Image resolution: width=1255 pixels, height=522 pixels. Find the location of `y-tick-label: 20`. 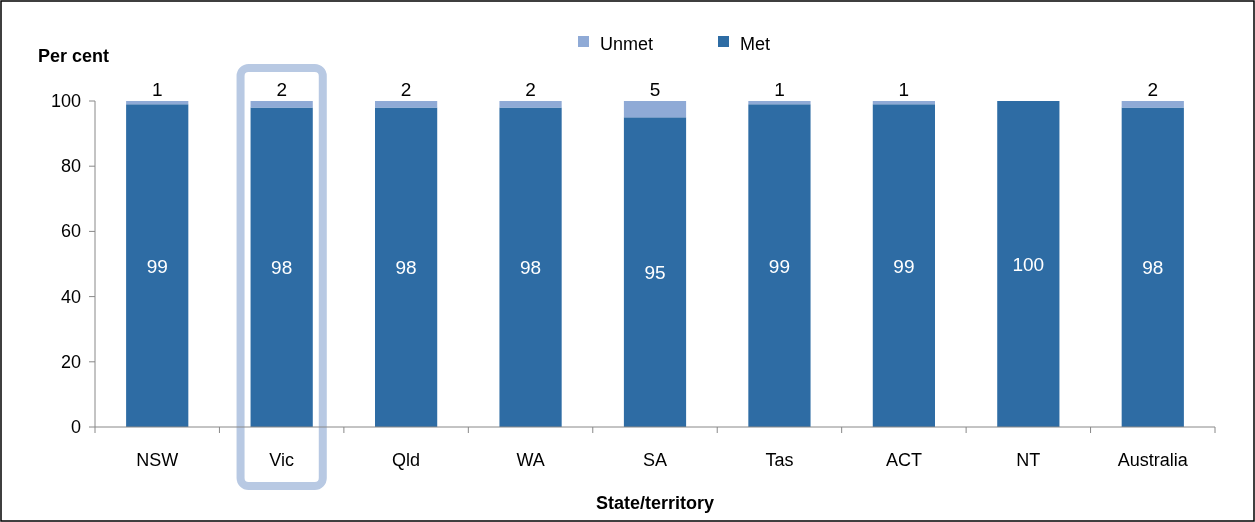

y-tick-label: 20 is located at coordinates (70, 361).